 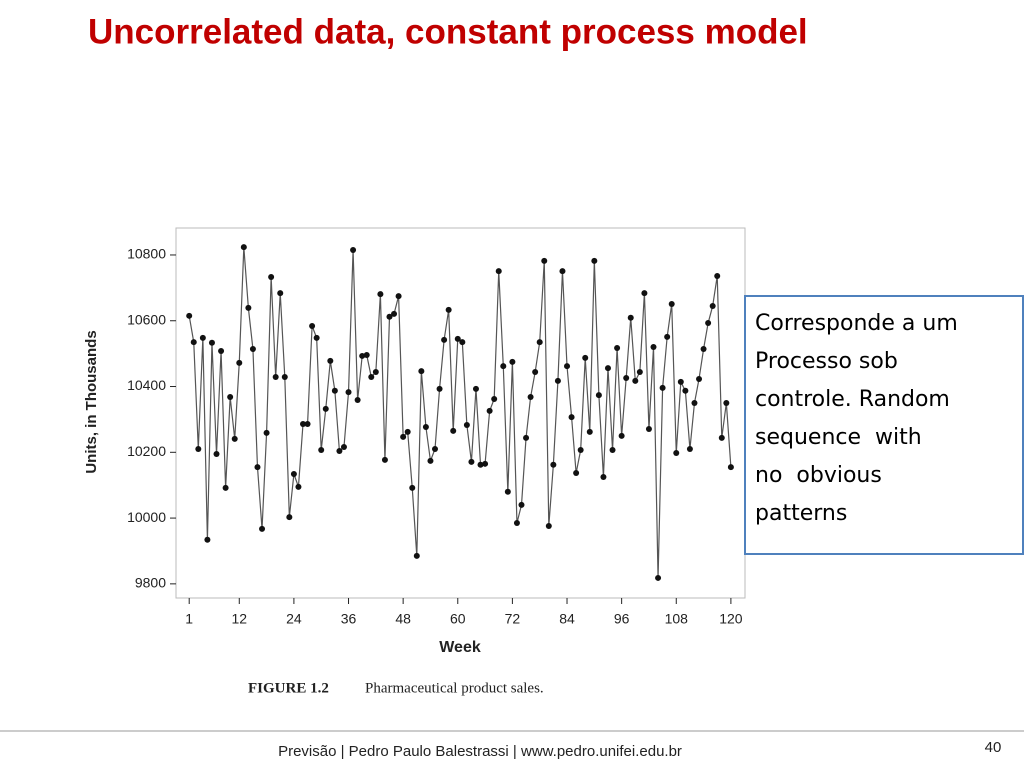 What do you see at coordinates (189, 619) in the screenshot?
I see `x-tick-label: 1` at bounding box center [189, 619].